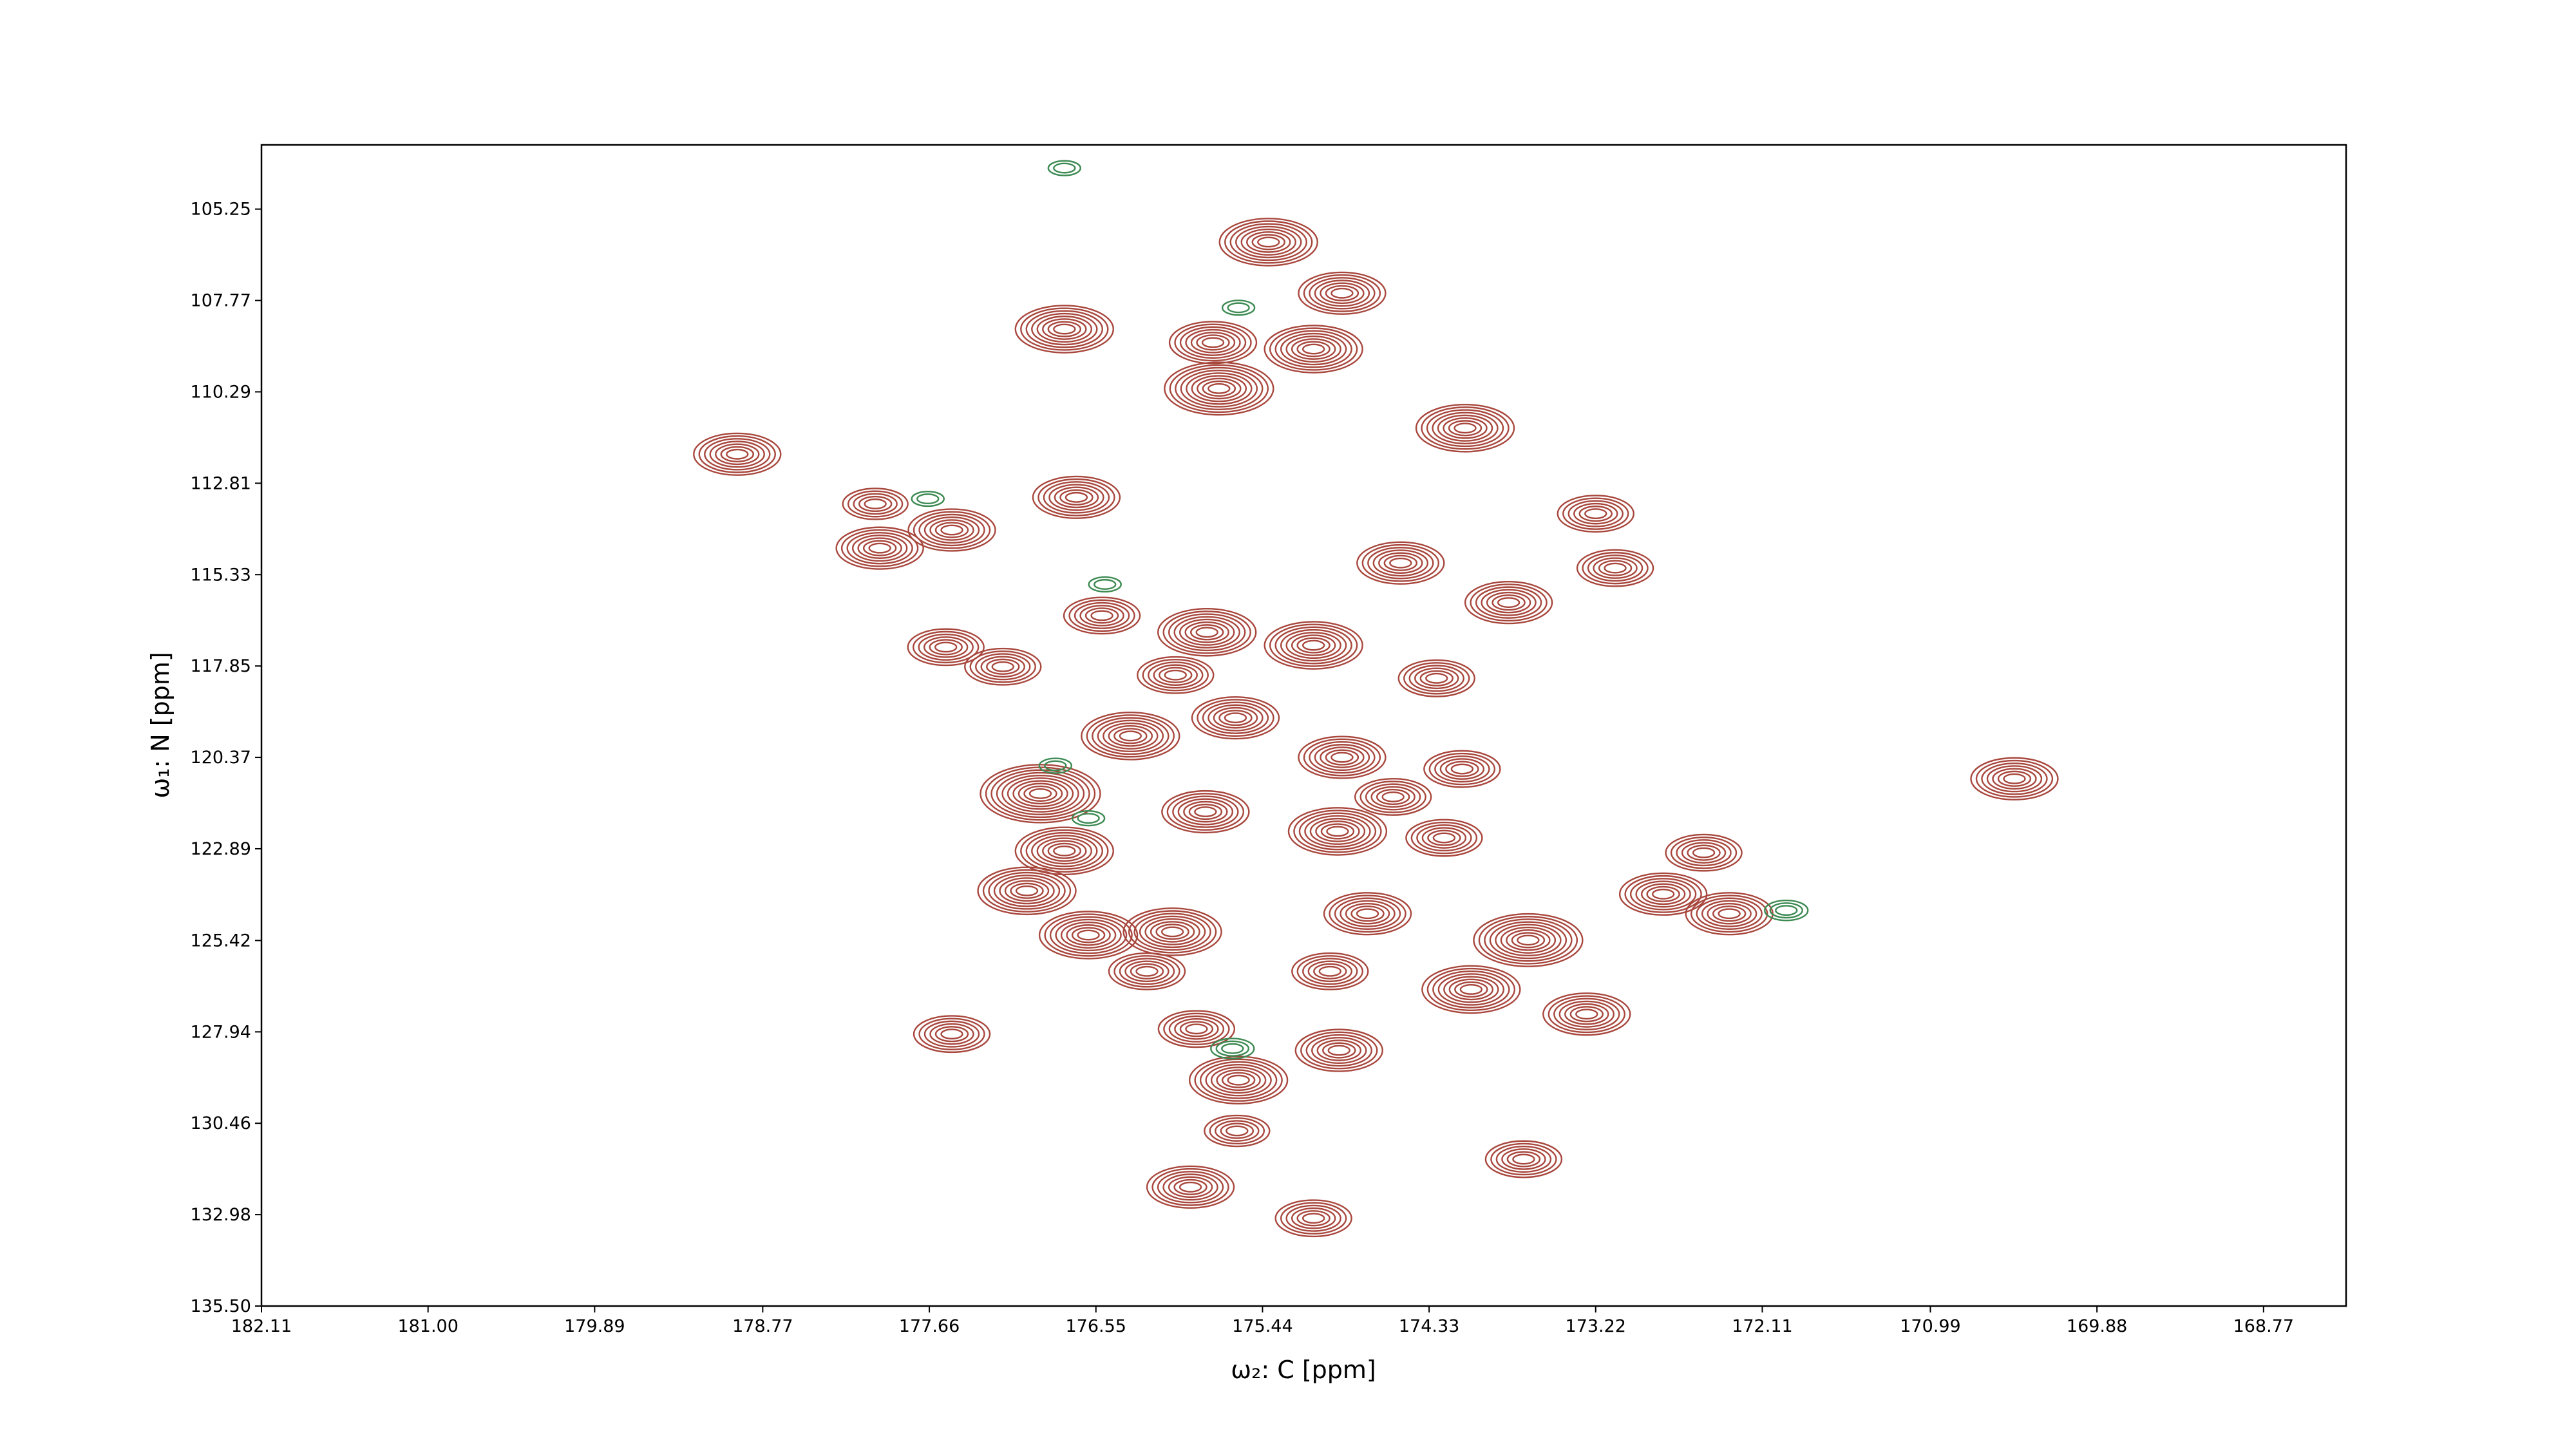 The height and width of the screenshot is (1449, 2576). Describe the element at coordinates (930, 1326) in the screenshot. I see `x-tick-label: 177.66` at that location.